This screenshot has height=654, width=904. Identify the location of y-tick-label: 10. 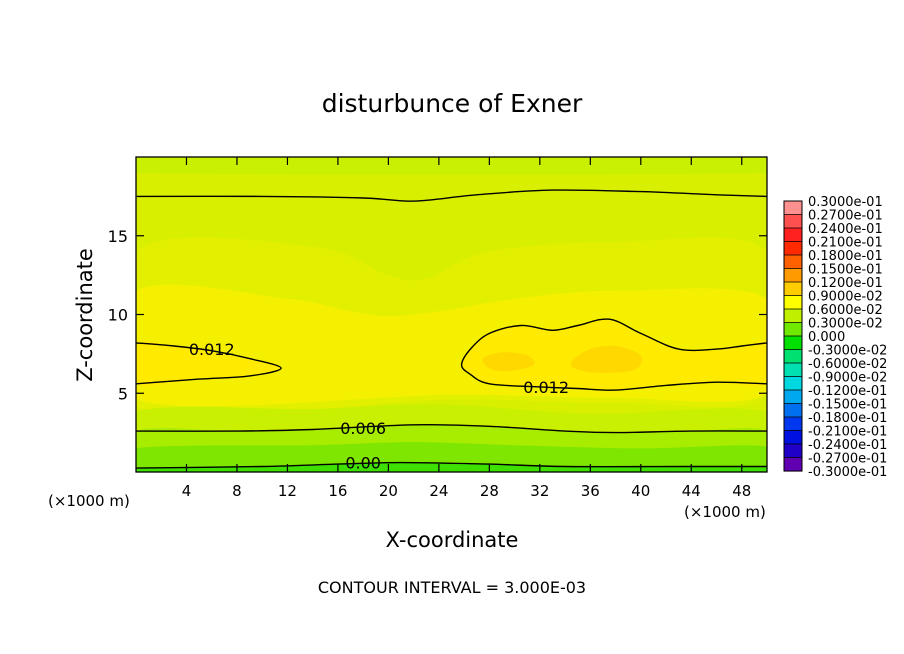
(118, 315).